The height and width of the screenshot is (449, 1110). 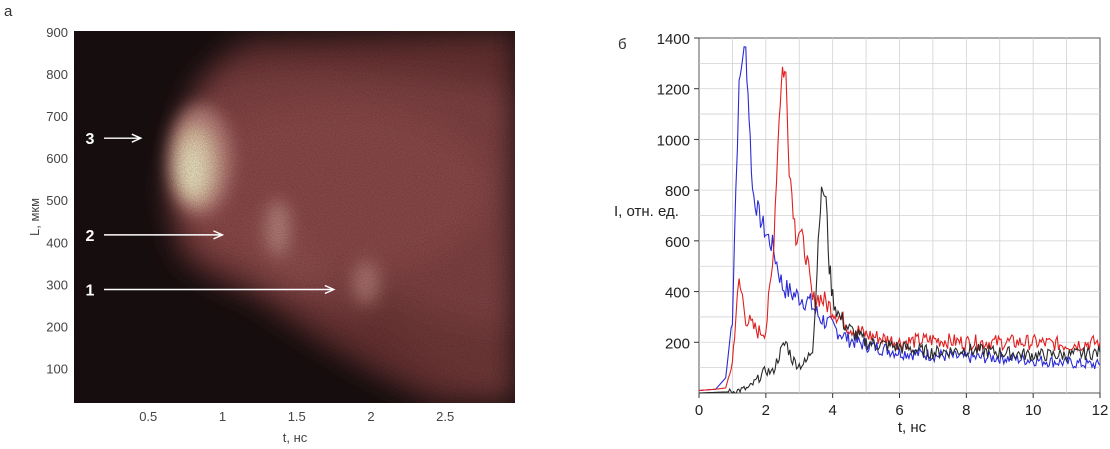 I want to click on x-tick-label: 4, so click(x=832, y=410).